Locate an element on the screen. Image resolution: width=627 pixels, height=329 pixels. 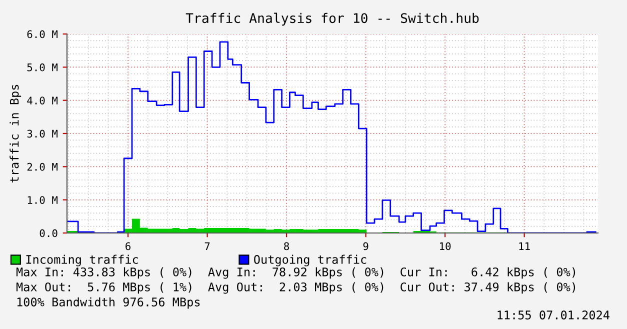
chart-title: Traffic Analysis for 10 -- Switch.hub is located at coordinates (332, 19).